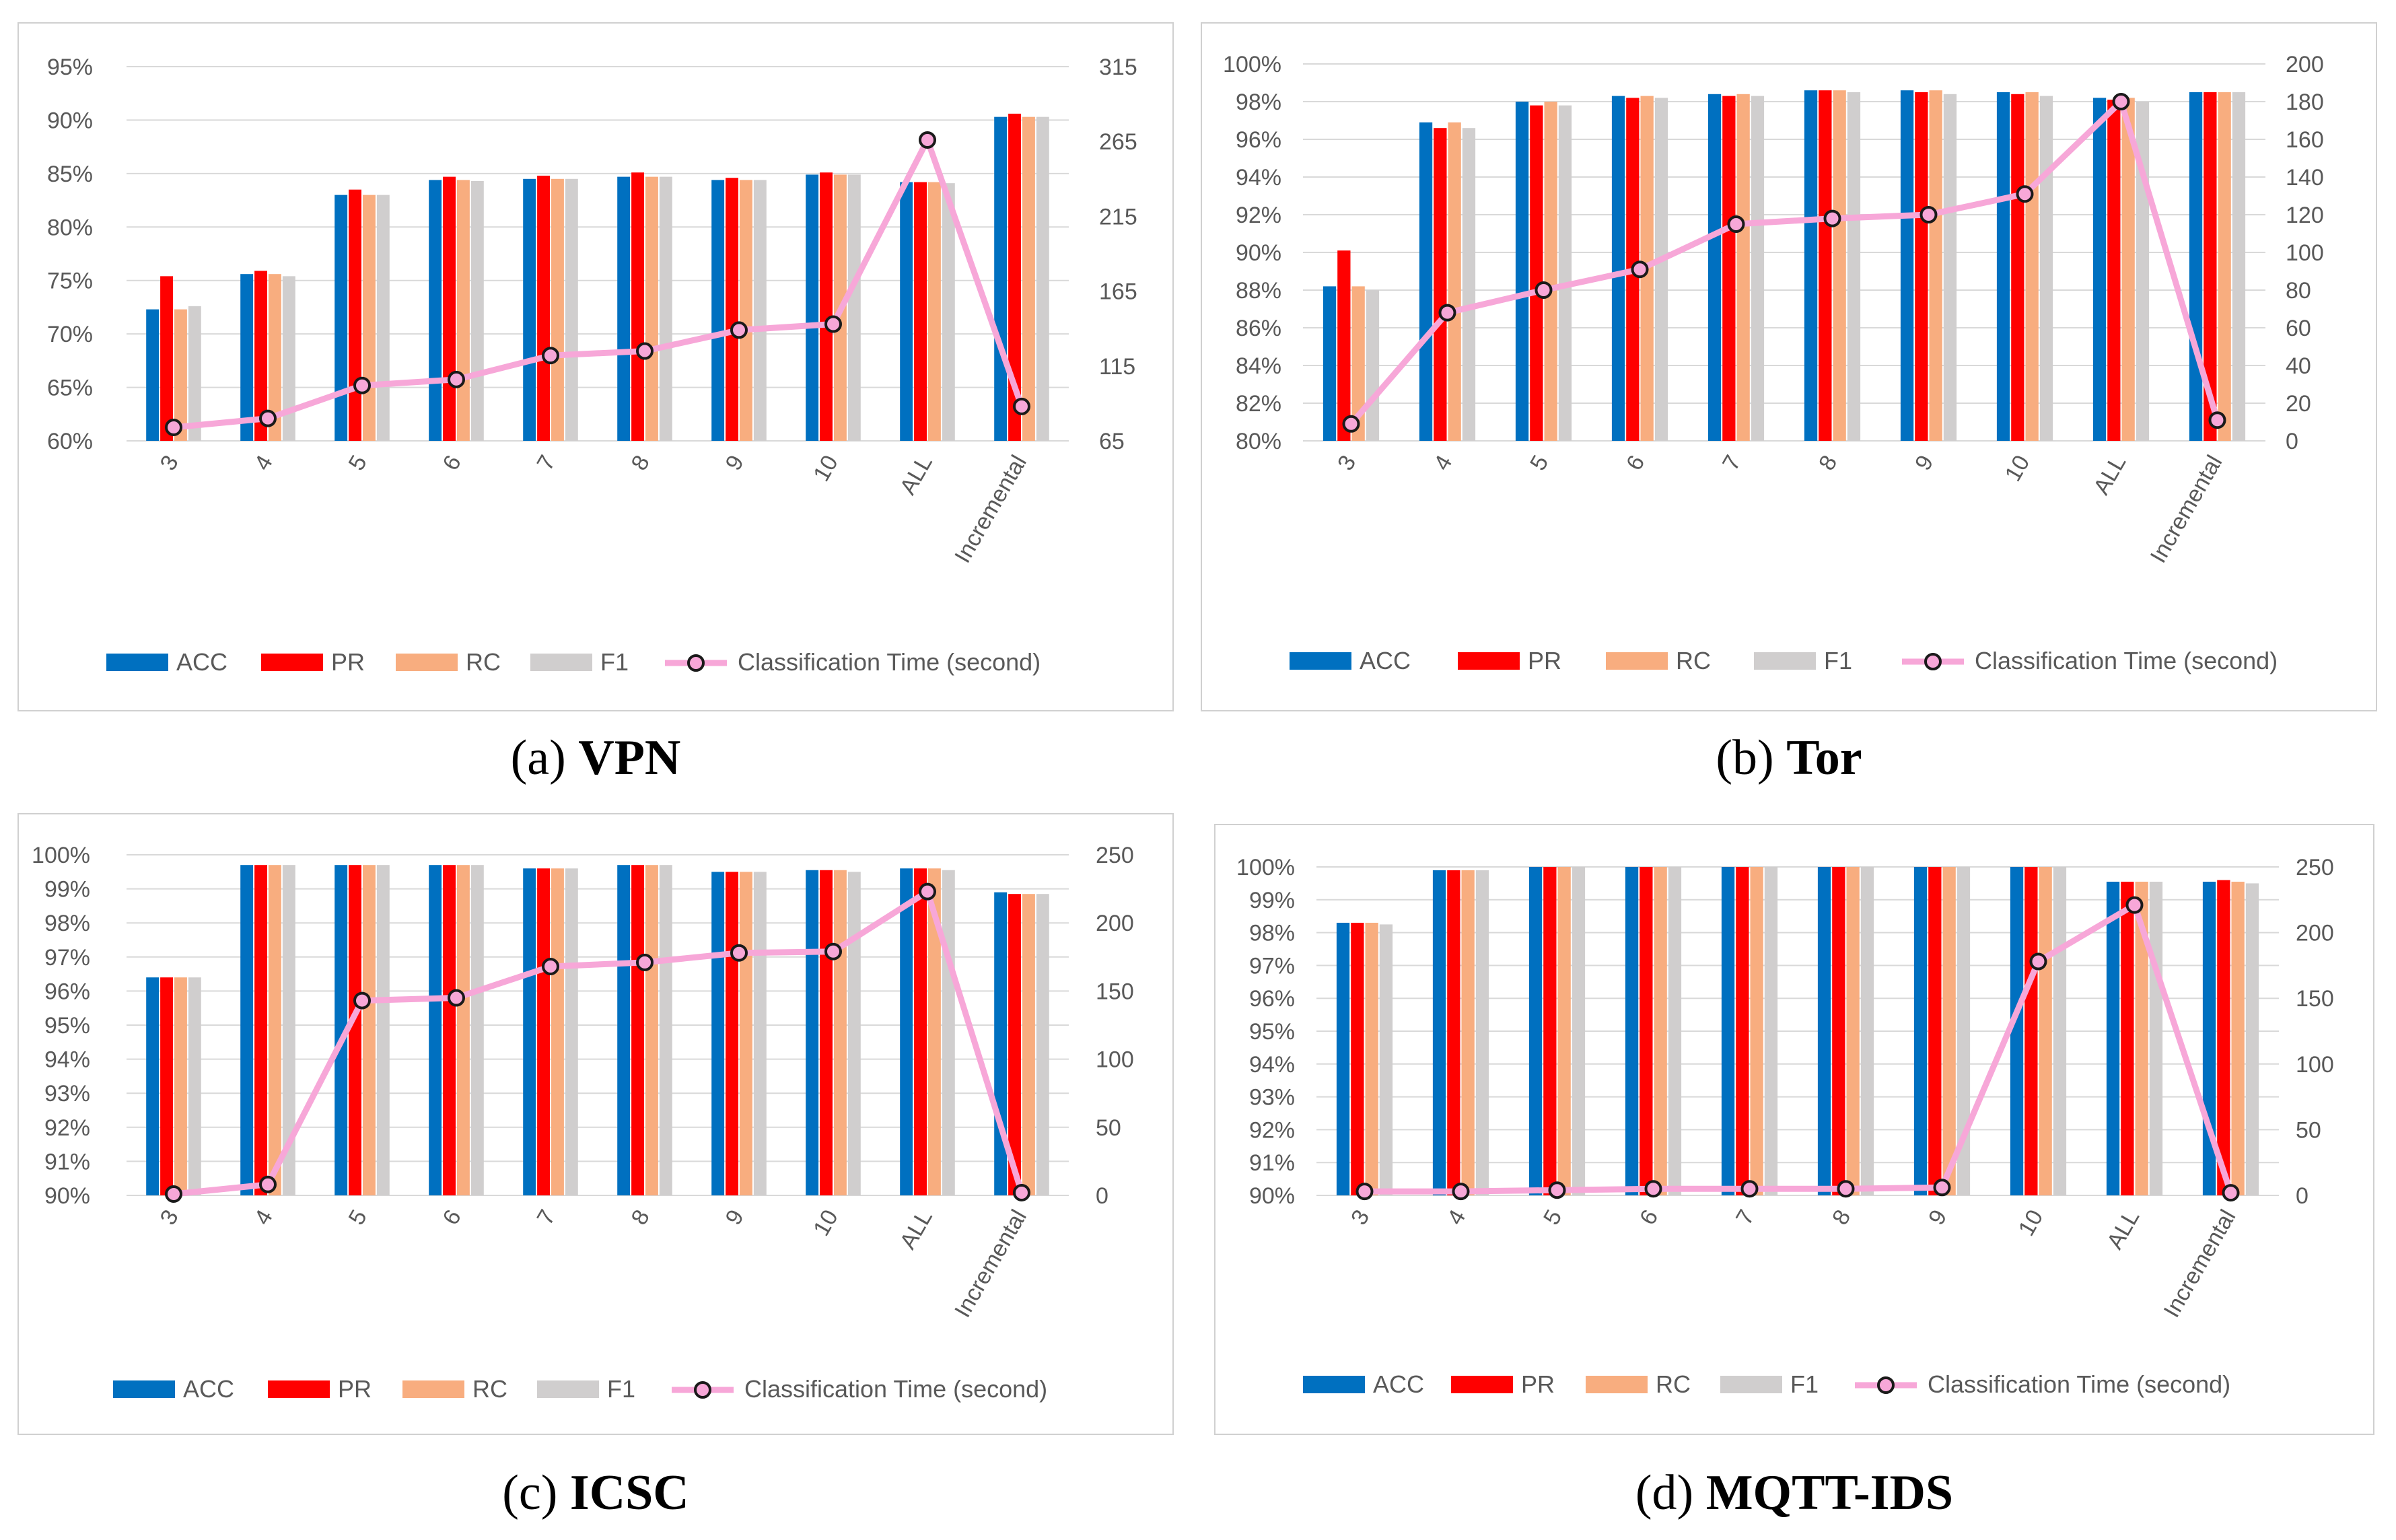 The image size is (2396, 1540). I want to click on y-right-tick-label: 100, so click(2305, 253).